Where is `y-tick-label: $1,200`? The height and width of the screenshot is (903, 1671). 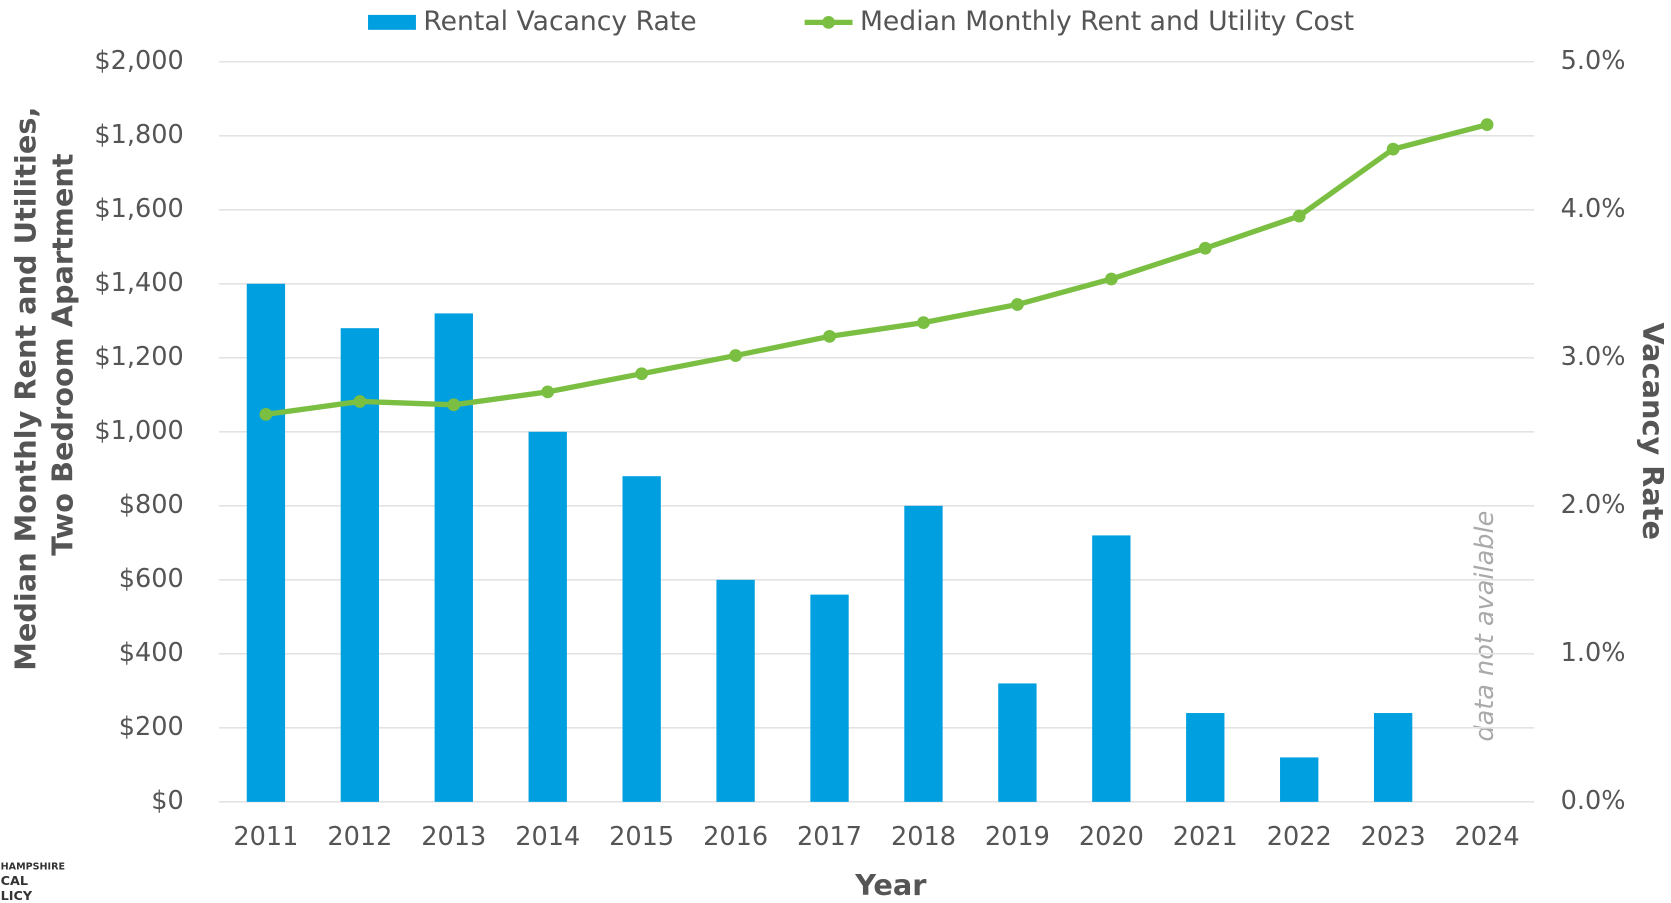
y-tick-label: $1,200 is located at coordinates (138, 357).